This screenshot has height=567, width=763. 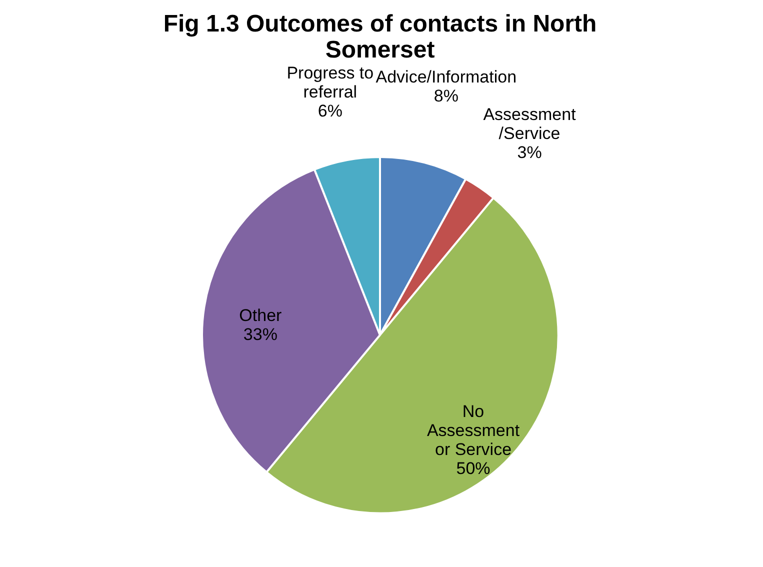 What do you see at coordinates (446, 96) in the screenshot?
I see `data-label: 8%` at bounding box center [446, 96].